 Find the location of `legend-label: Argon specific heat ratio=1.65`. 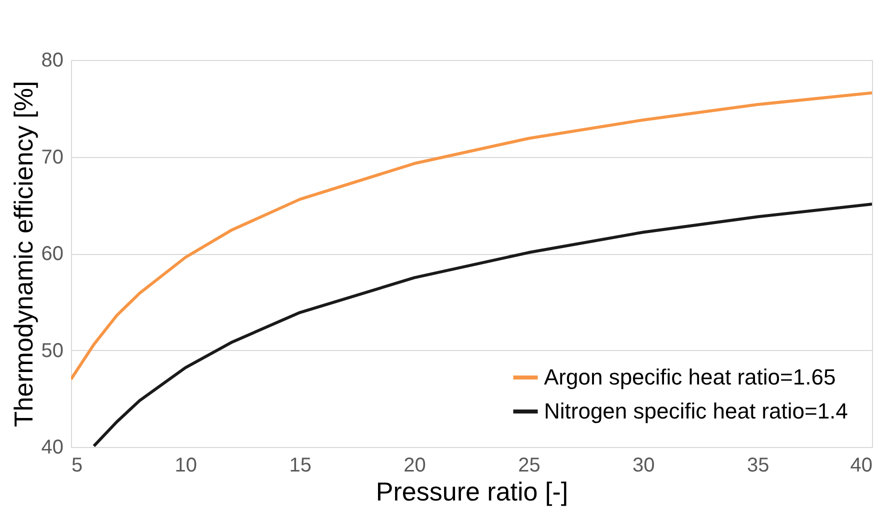

legend-label: Argon specific heat ratio=1.65 is located at coordinates (690, 377).